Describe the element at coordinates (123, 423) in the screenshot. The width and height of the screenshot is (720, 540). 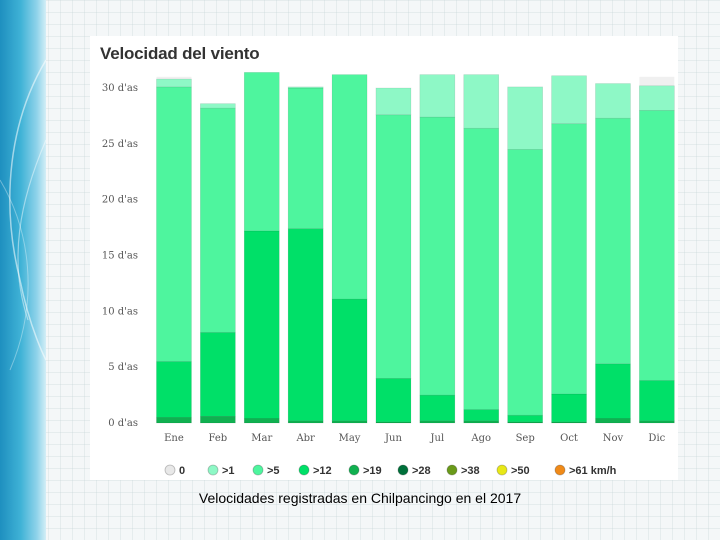
I see `y-tick-label: 0 d'as` at that location.